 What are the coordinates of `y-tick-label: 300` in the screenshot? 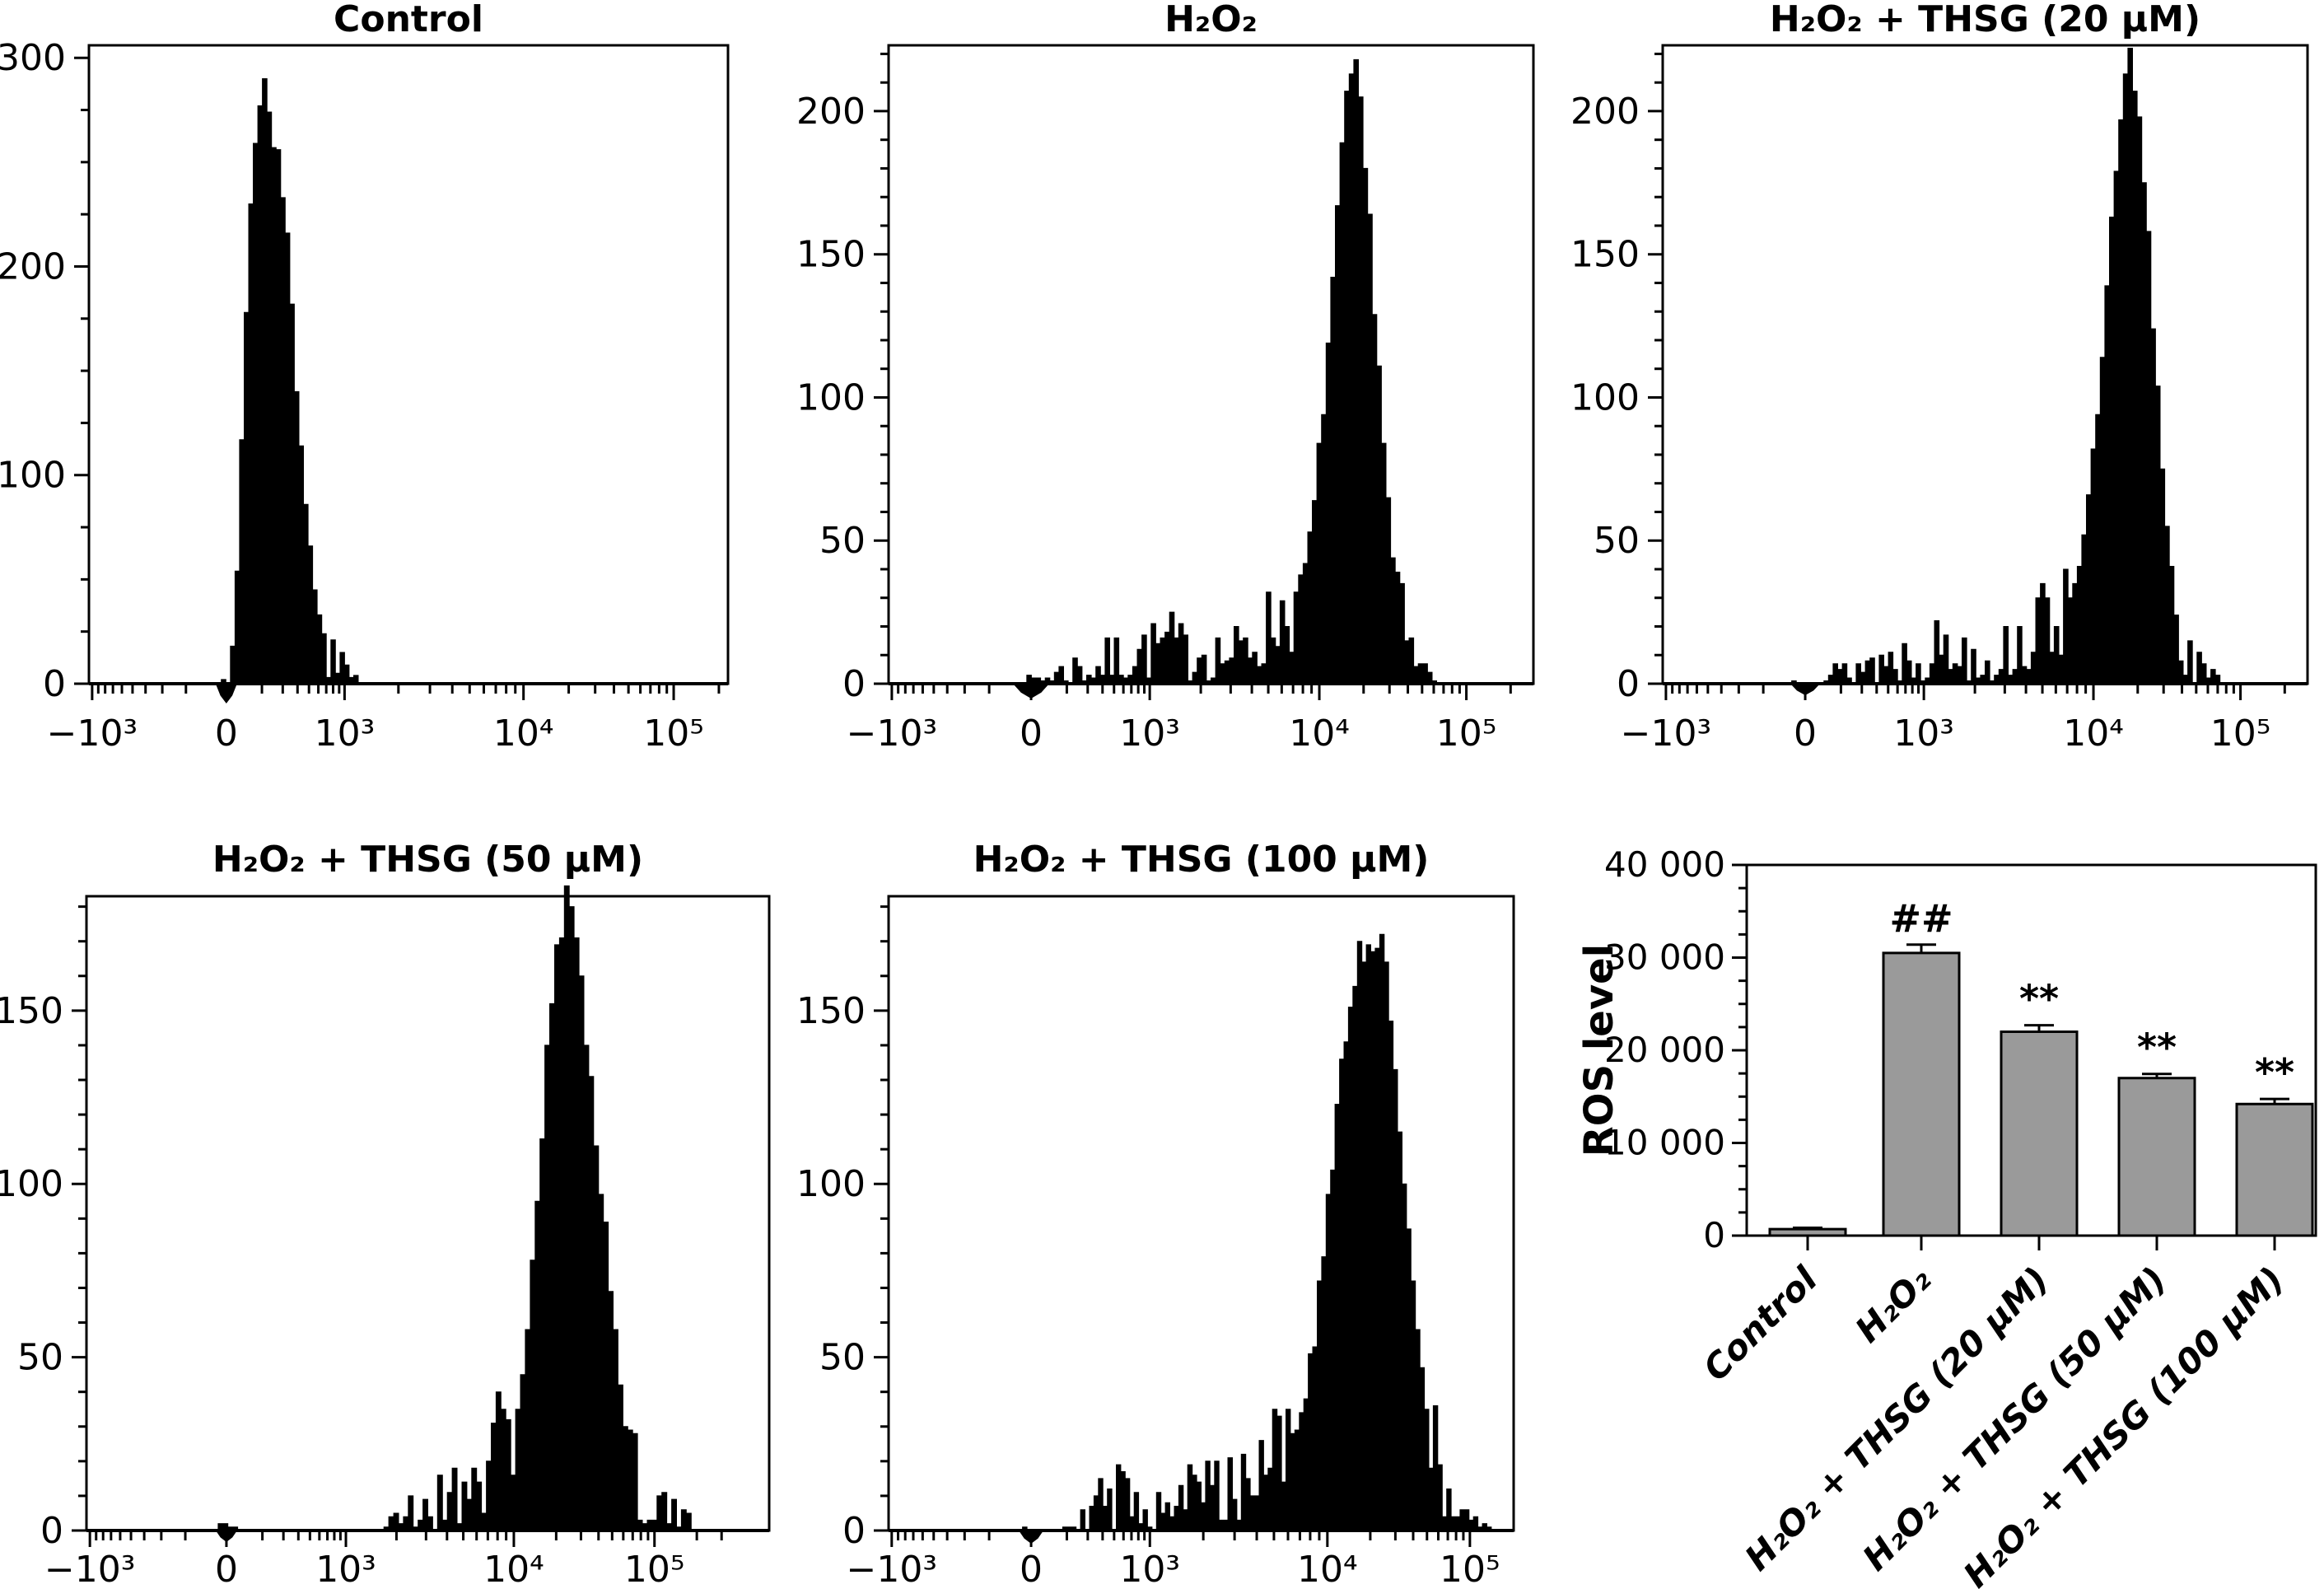 It's located at (33, 58).